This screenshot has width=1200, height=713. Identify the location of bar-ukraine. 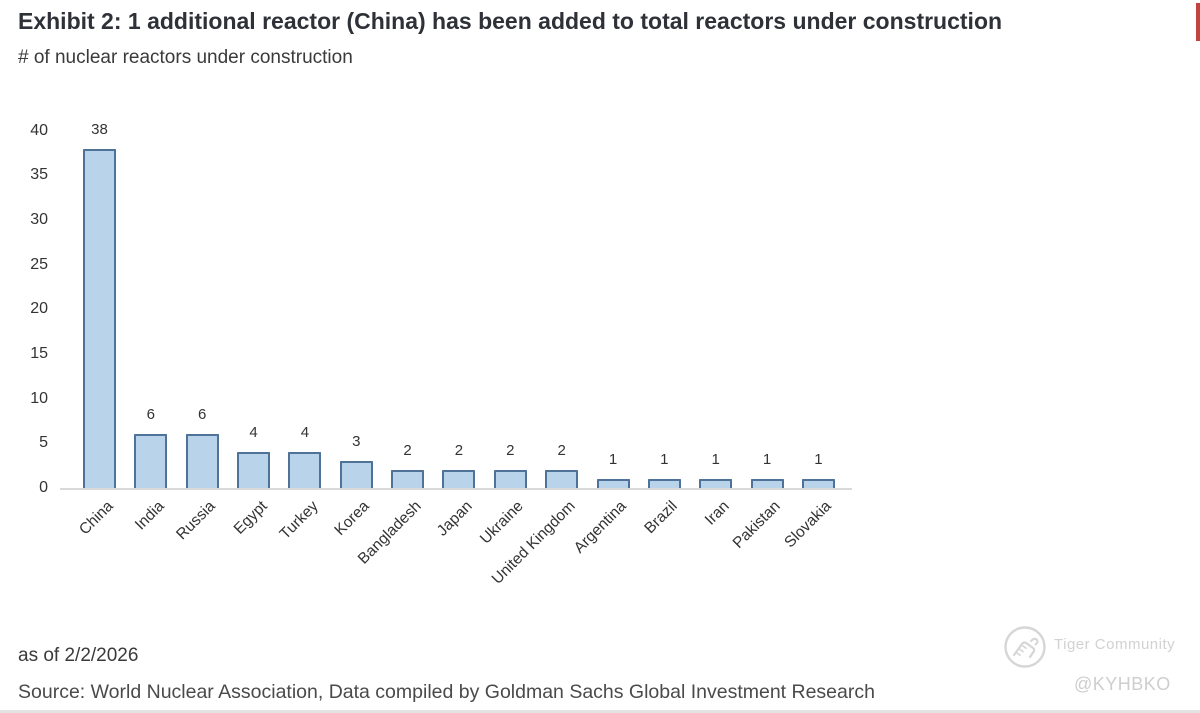
(510, 479).